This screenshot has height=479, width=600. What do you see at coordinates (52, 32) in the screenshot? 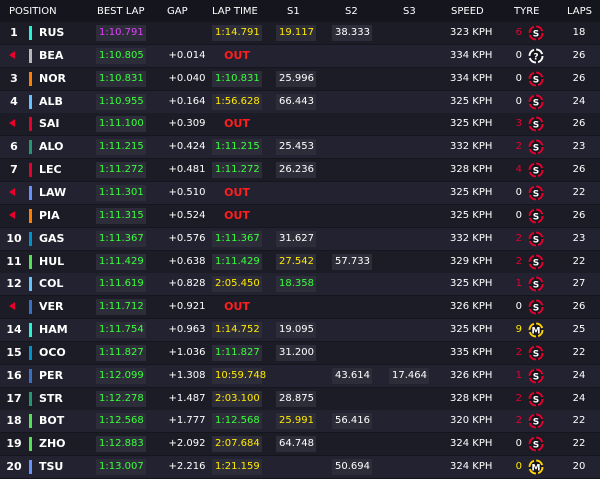
I see `driver-code: RUS` at bounding box center [52, 32].